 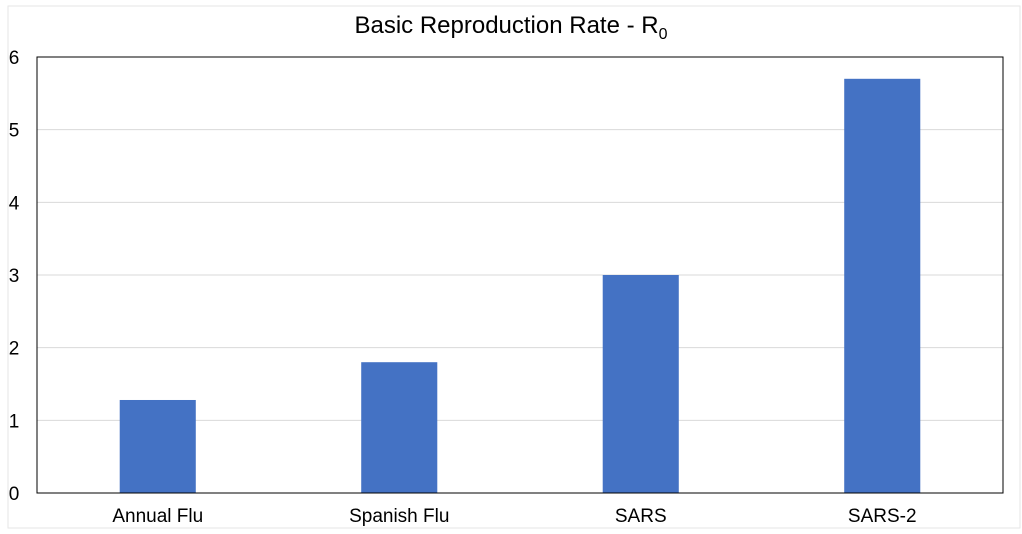 I want to click on x-category-label: Spanish Flu, so click(x=399, y=516).